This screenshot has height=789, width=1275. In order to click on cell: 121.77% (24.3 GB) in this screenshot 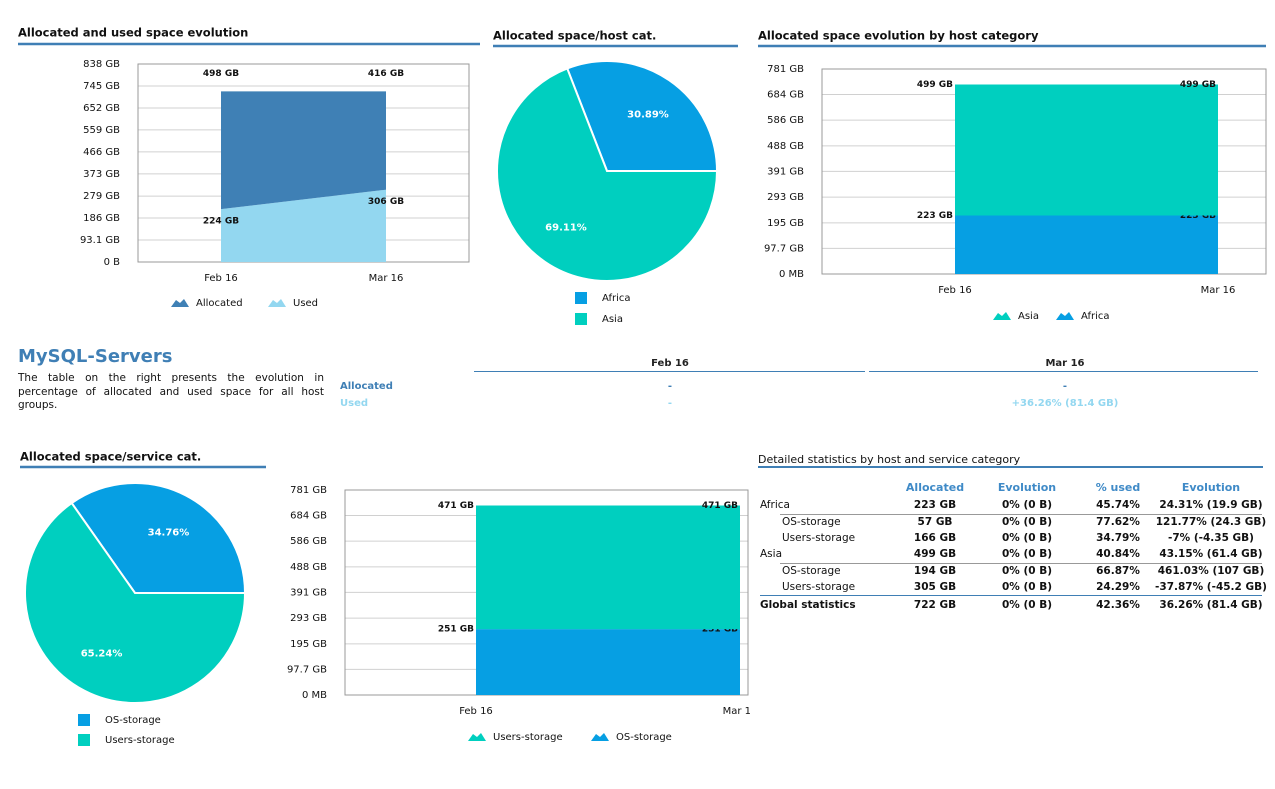, I will do `click(1211, 522)`.